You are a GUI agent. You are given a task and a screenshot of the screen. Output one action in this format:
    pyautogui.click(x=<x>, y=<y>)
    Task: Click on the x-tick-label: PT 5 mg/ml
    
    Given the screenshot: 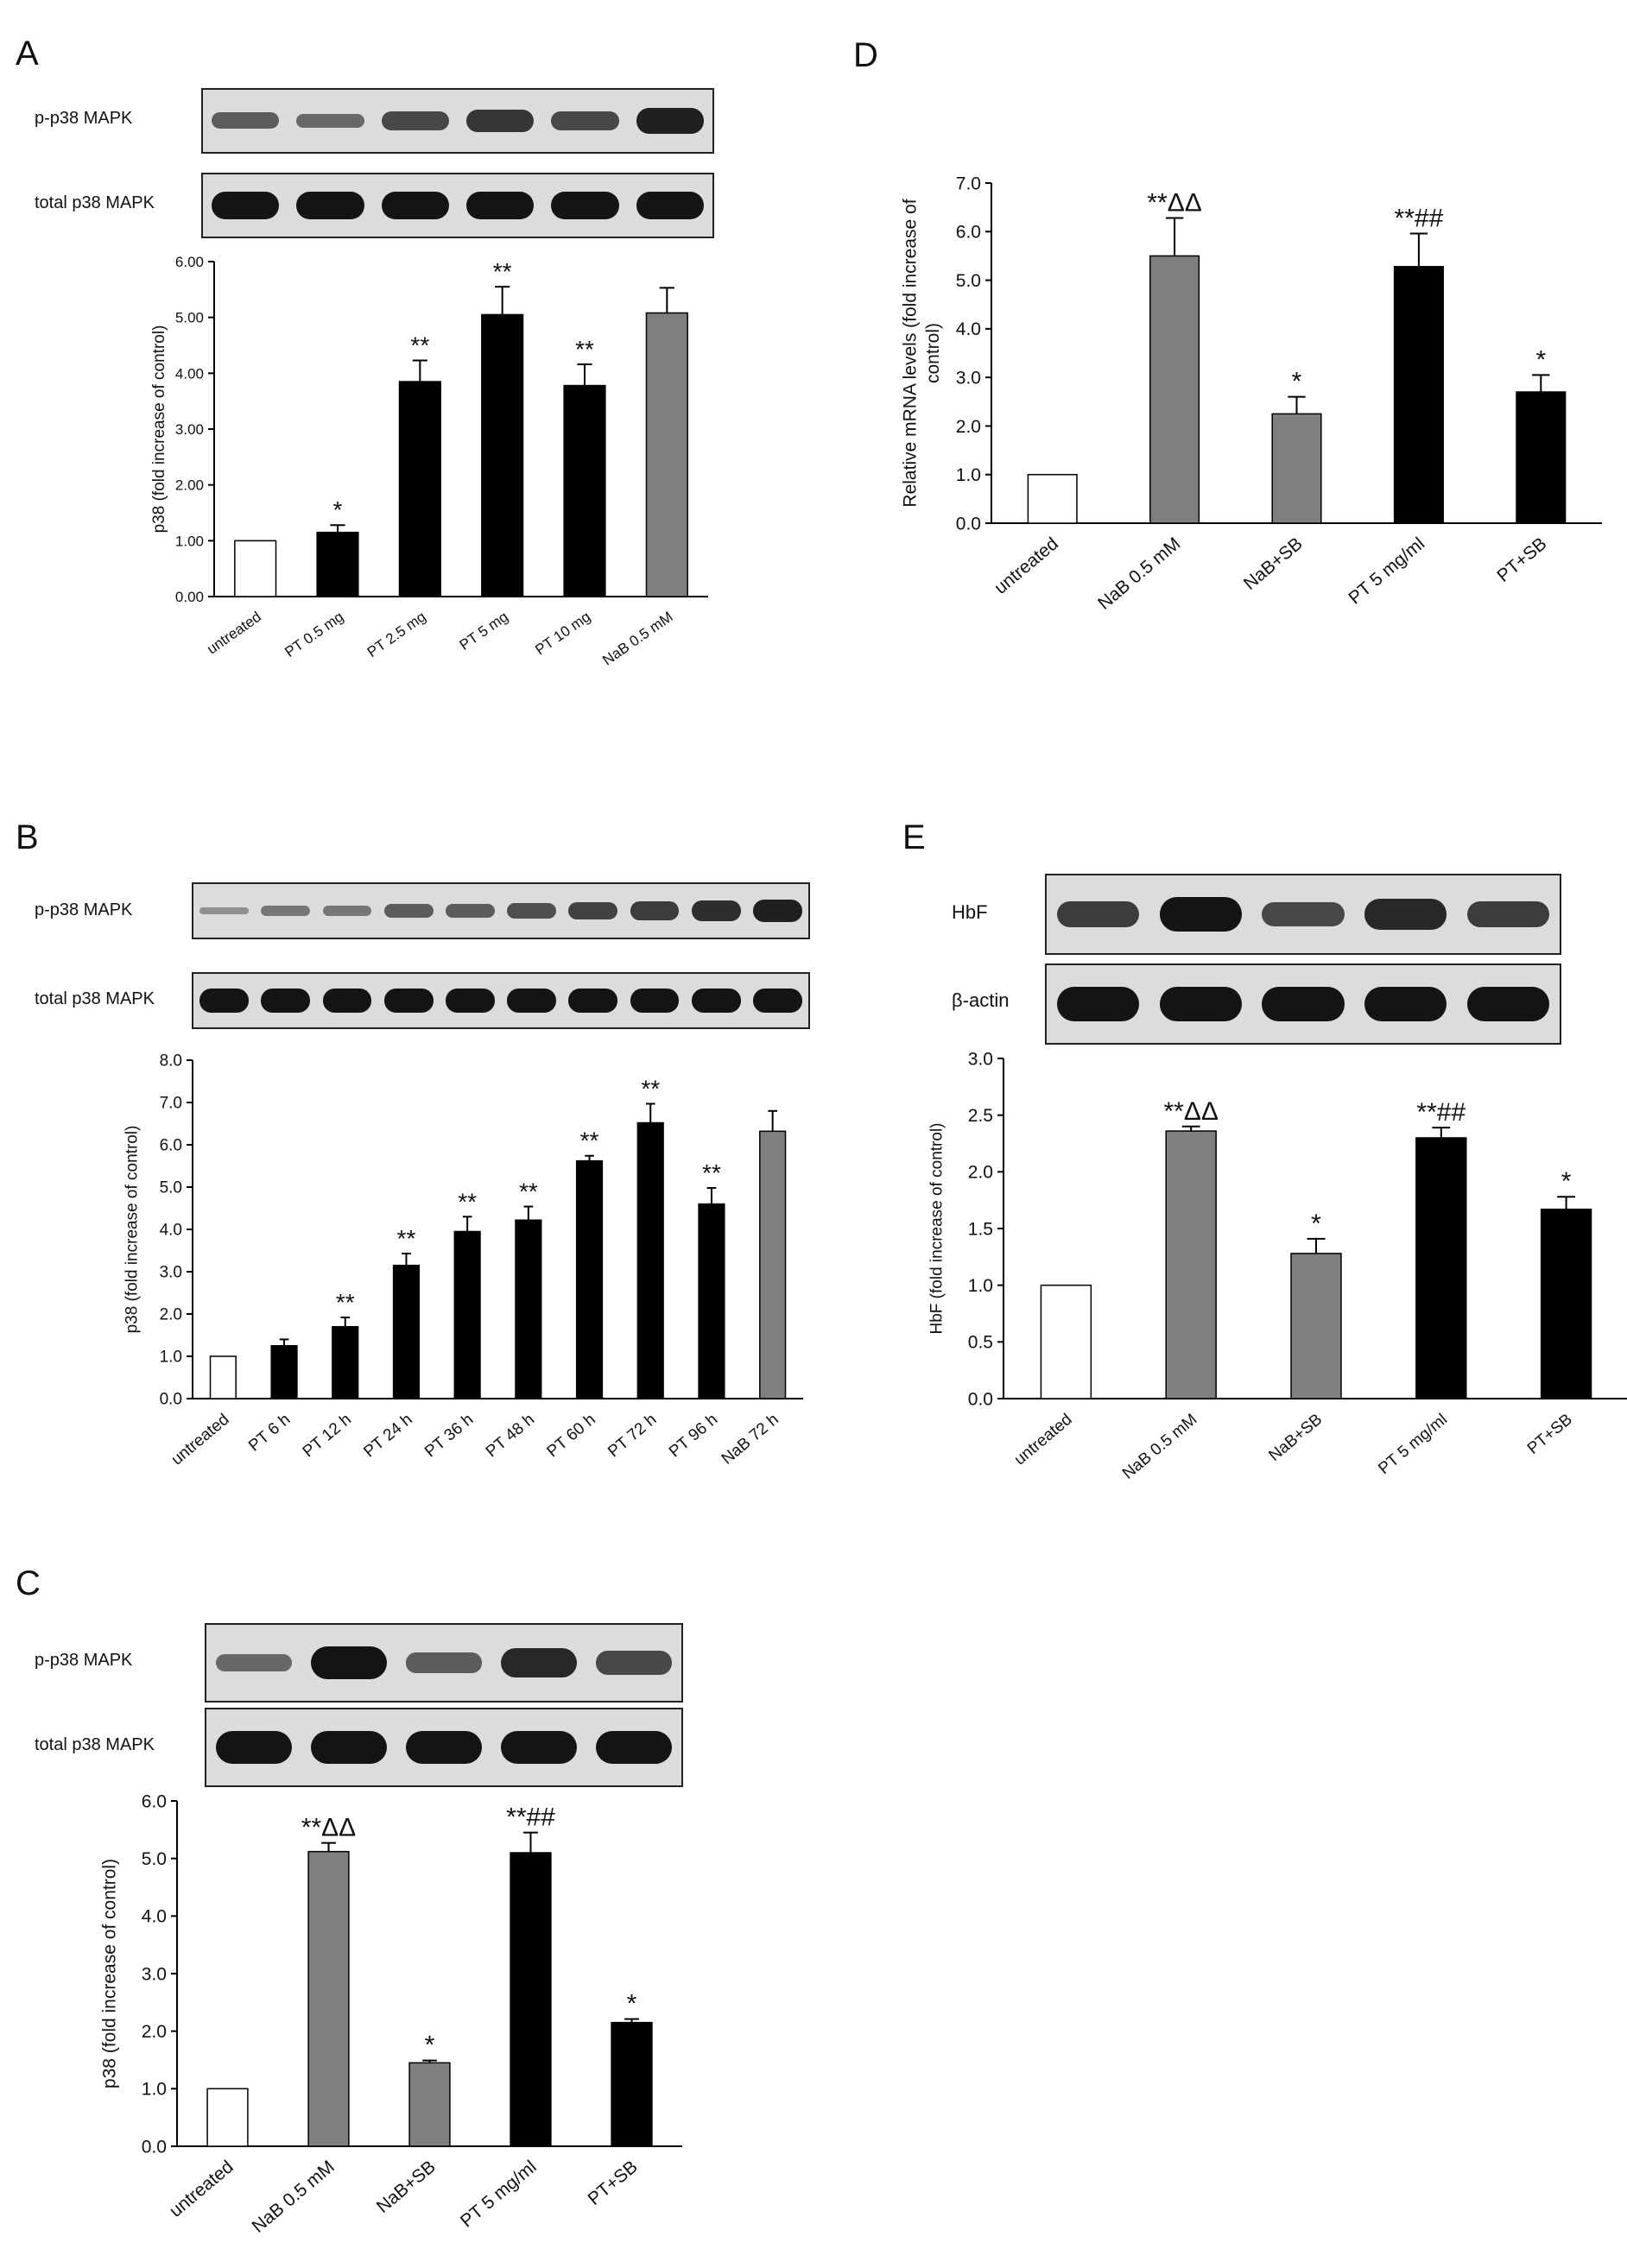 What is the action you would take?
    pyautogui.click(x=1413, y=1445)
    